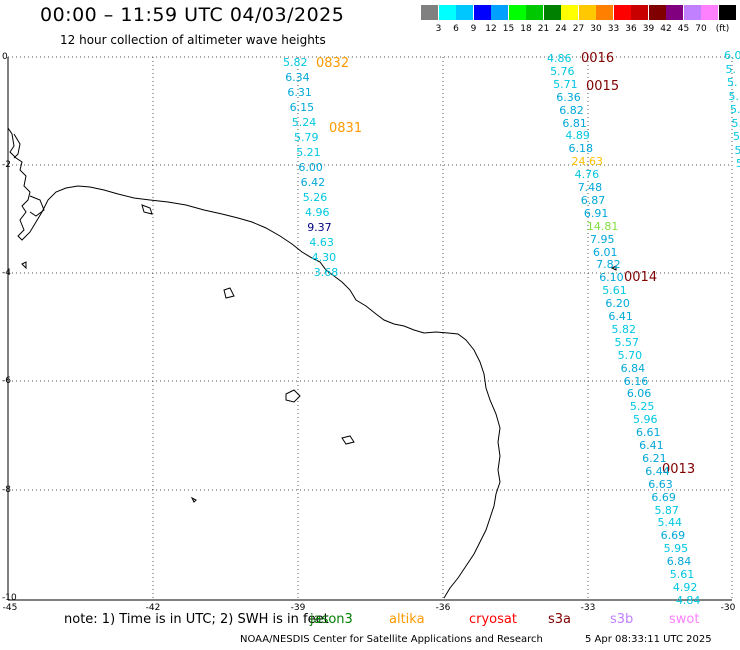 This screenshot has height=650, width=740. I want to click on swh-label-east-track: 5.76, so click(562, 71).